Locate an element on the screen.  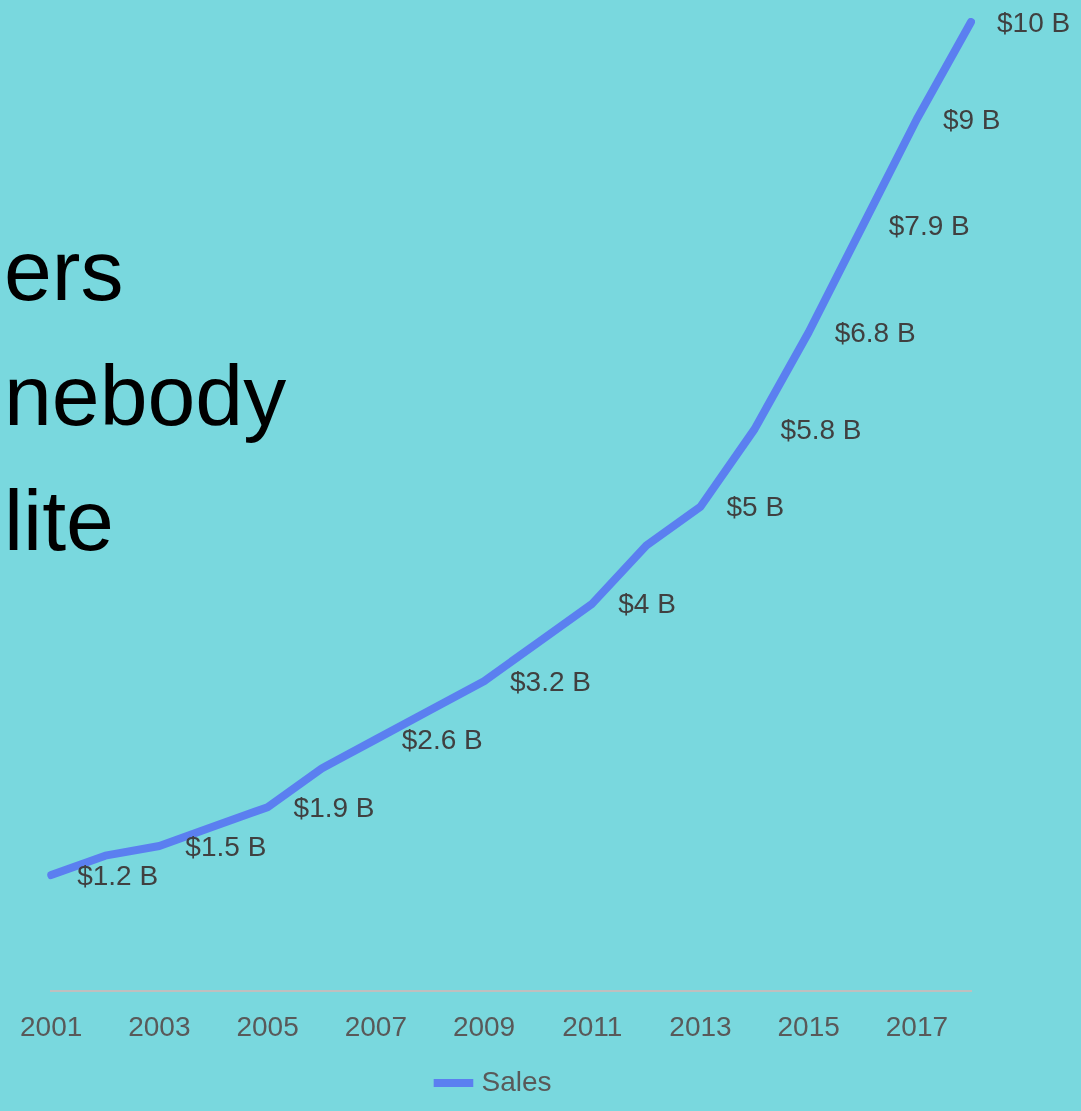
data-label: $4 B is located at coordinates (647, 604).